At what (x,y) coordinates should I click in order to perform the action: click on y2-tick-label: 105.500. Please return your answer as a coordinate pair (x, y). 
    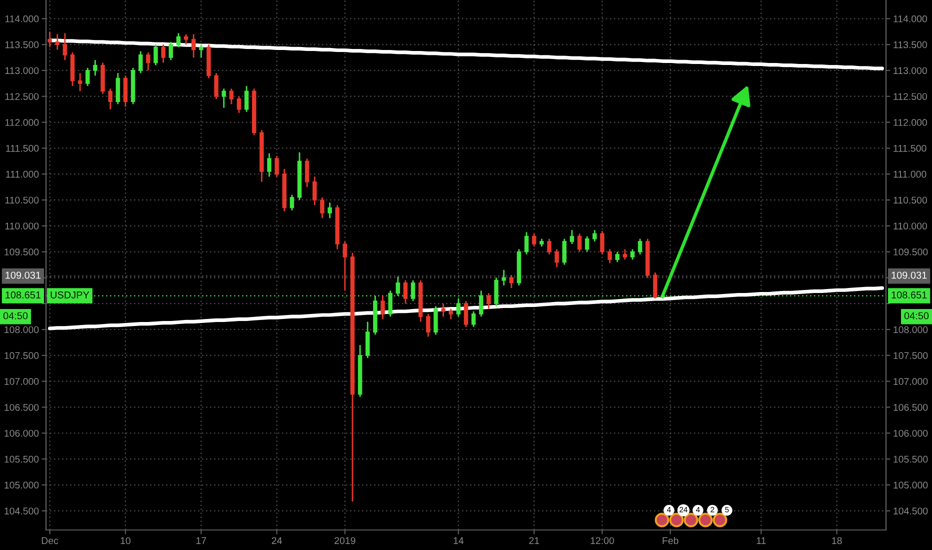
    Looking at the image, I should click on (911, 459).